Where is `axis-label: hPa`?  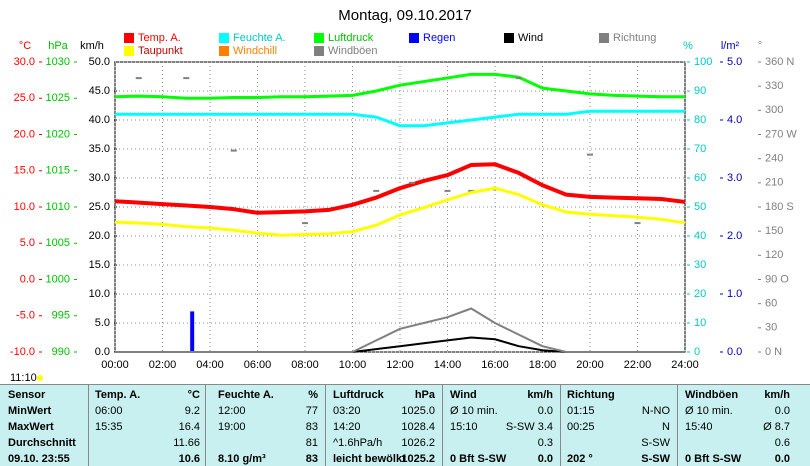
axis-label: hPa is located at coordinates (58, 46).